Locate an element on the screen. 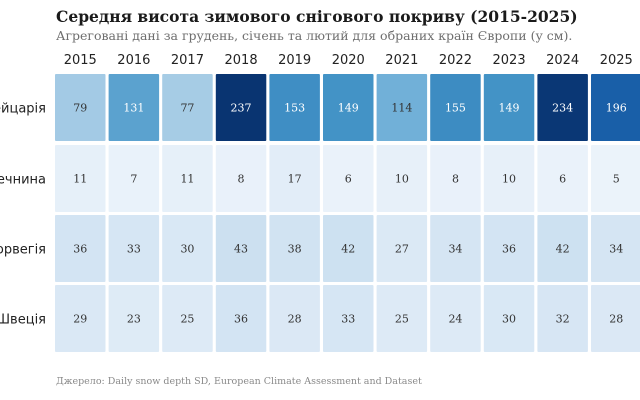  data-label: 43 is located at coordinates (241, 249).